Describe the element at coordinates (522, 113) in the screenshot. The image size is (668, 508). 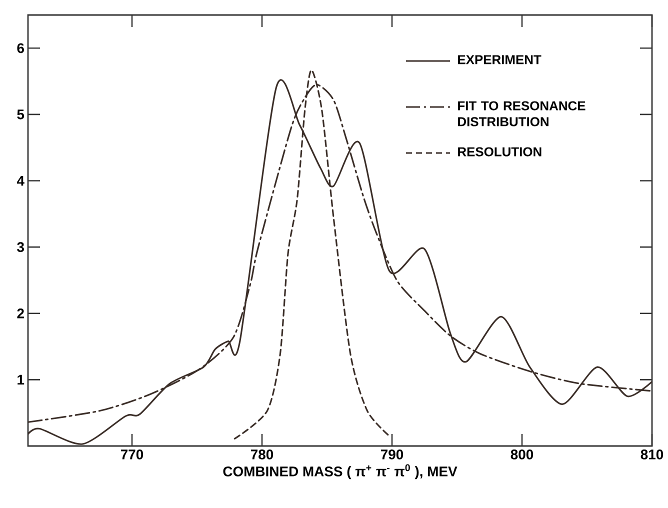
I see `legend-label: FIT TO RESONANCE DISTRIBUTION` at that location.